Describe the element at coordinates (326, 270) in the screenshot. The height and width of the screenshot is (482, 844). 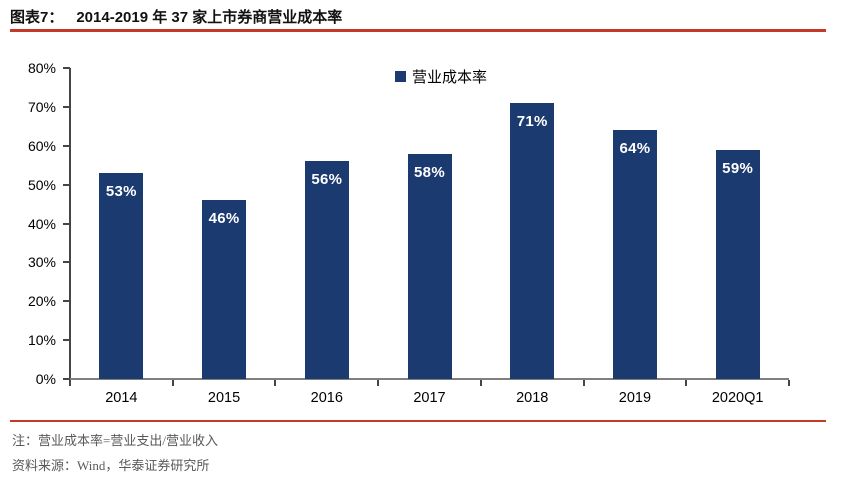
I see `bar: 56%` at that location.